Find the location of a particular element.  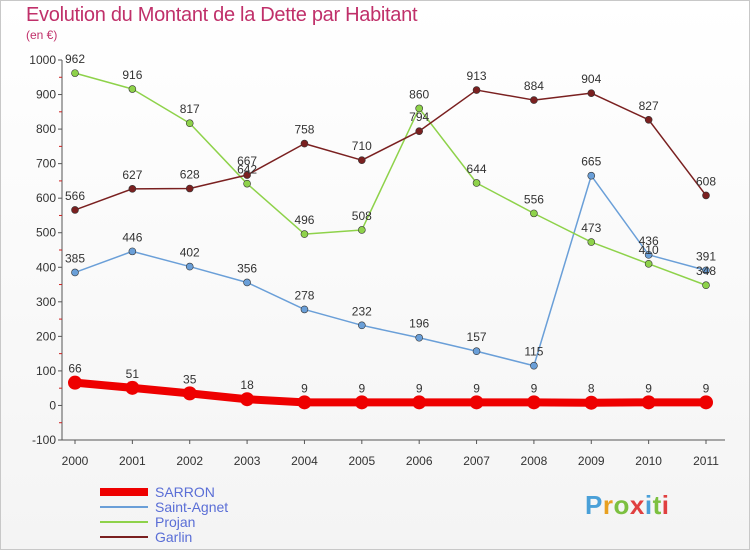

y-tick-label: 100 is located at coordinates (46, 371).